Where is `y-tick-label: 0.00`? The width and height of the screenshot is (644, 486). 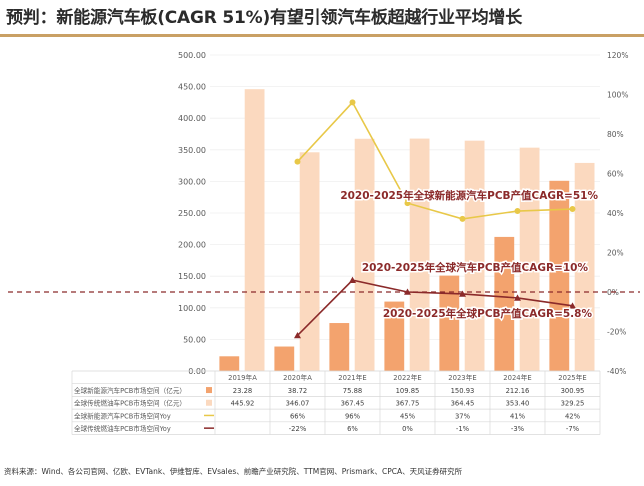 y-tick-label: 0.00 is located at coordinates (197, 371).